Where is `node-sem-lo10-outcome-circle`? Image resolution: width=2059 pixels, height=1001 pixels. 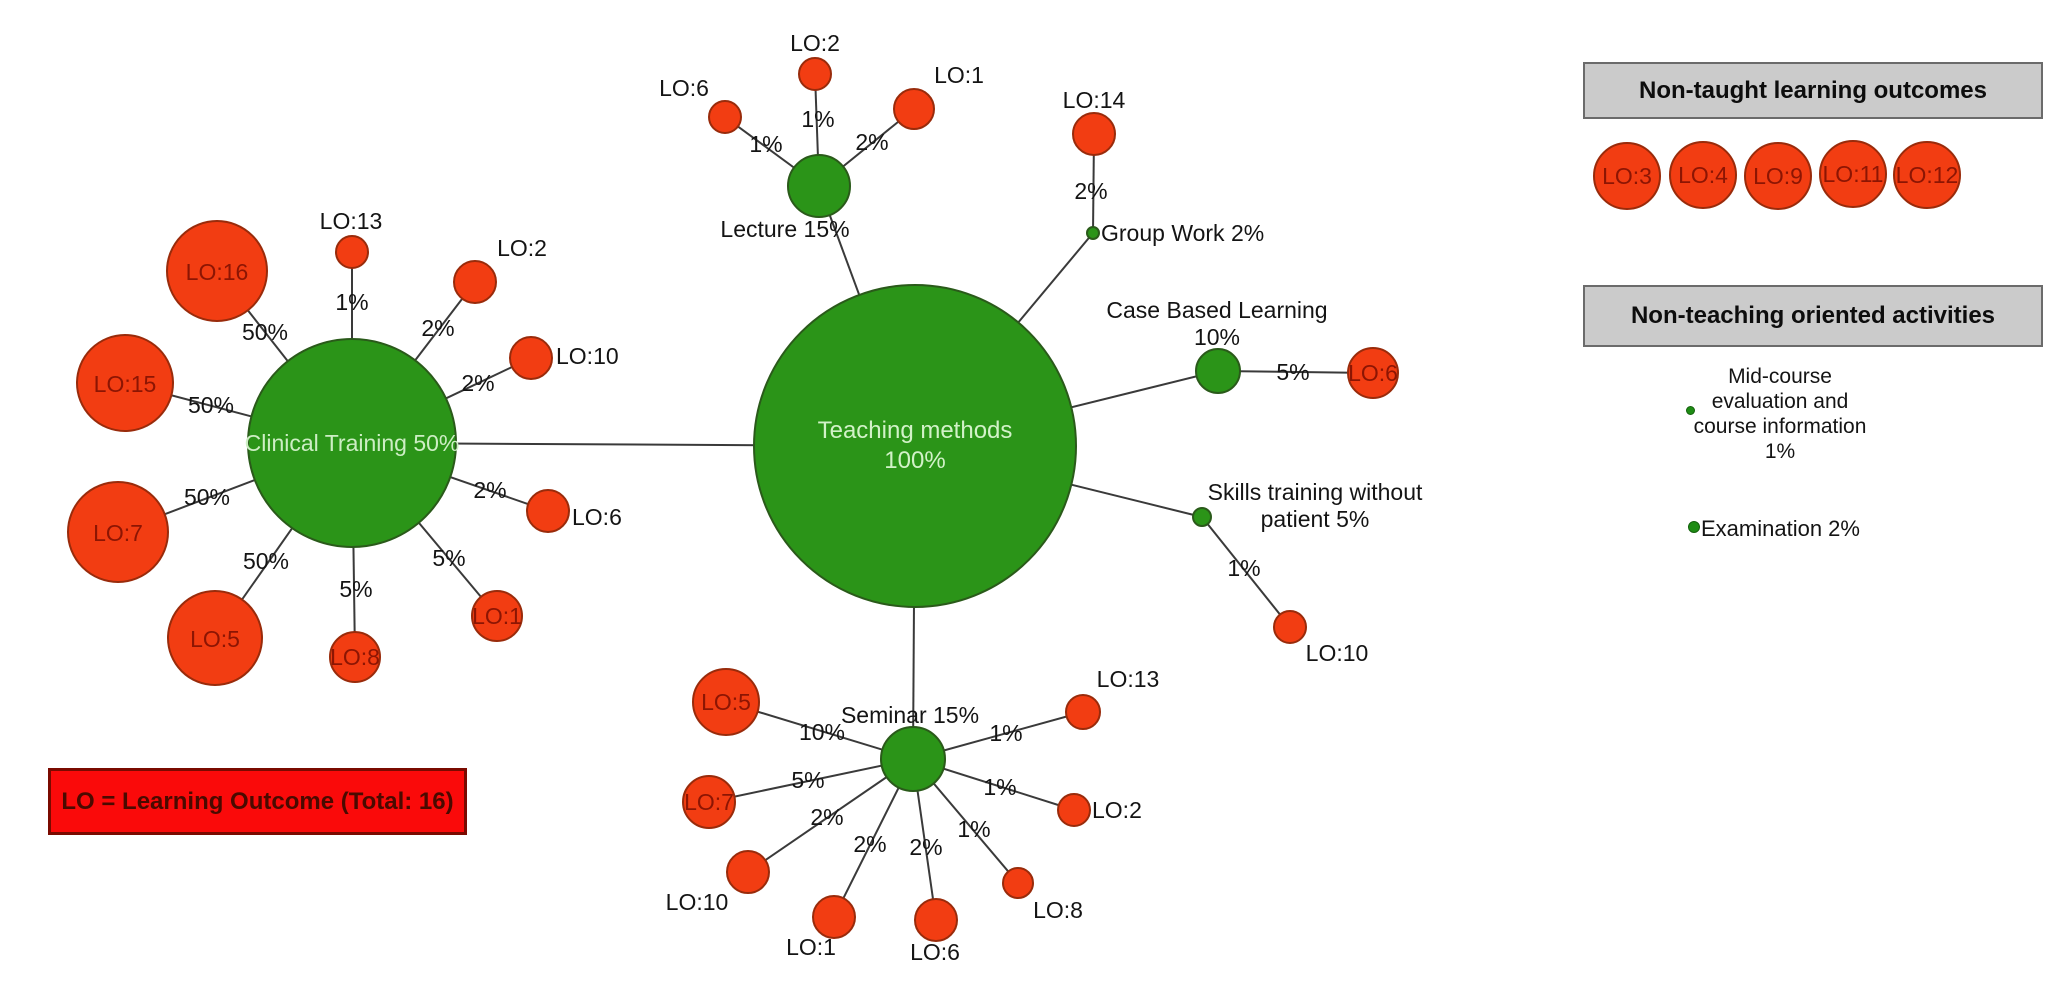 node-sem-lo10-outcome-circle is located at coordinates (748, 872).